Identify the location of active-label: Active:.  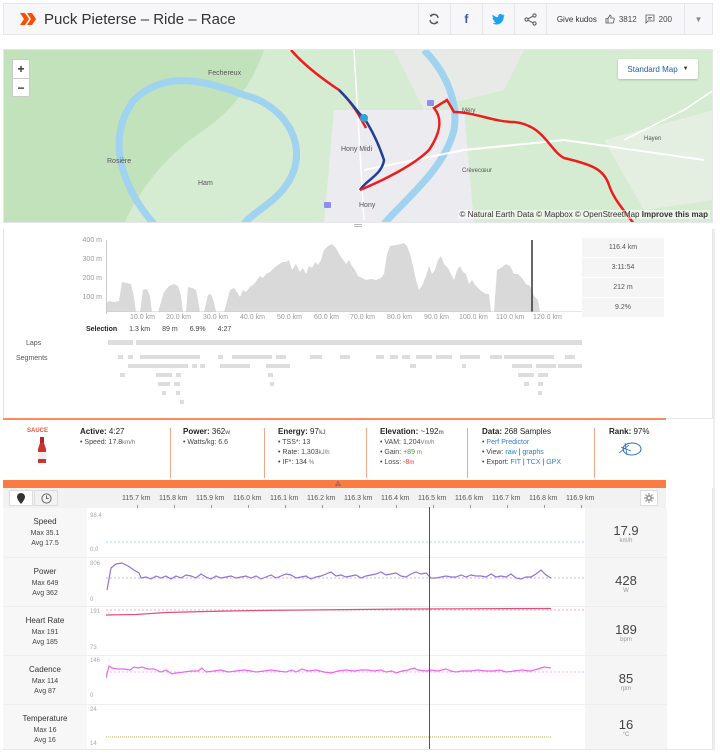
(93, 431).